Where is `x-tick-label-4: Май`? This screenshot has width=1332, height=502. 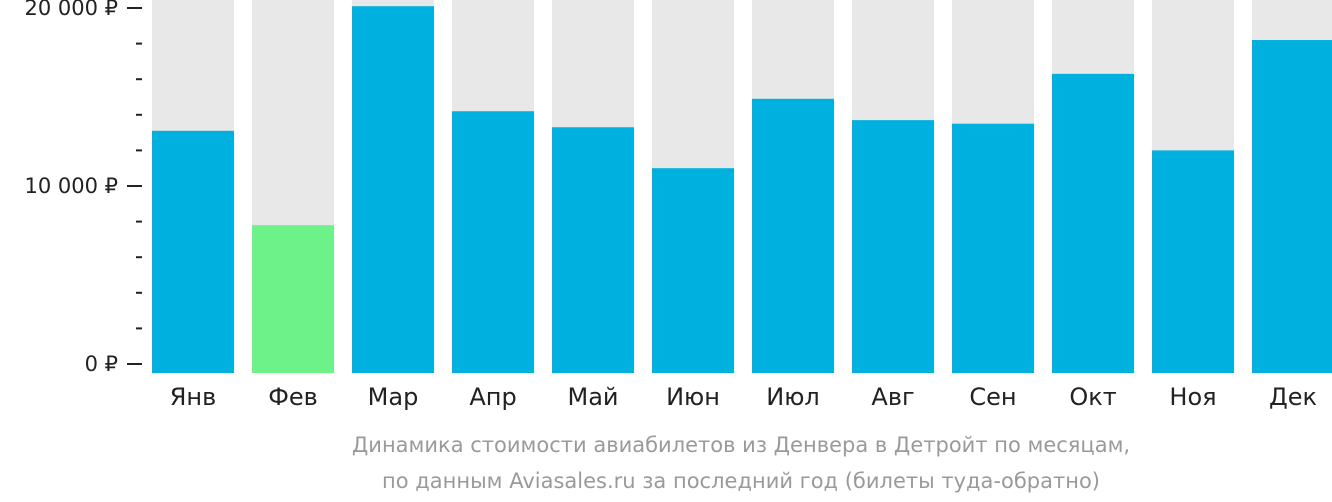
x-tick-label-4: Май is located at coordinates (592, 397).